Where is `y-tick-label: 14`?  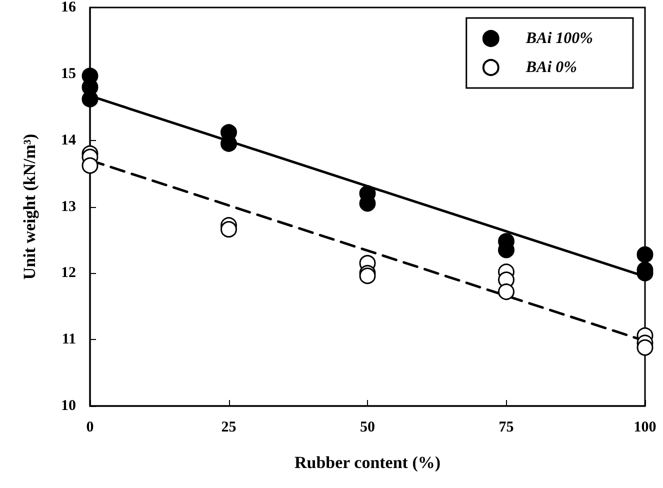 y-tick-label: 14 is located at coordinates (68, 140).